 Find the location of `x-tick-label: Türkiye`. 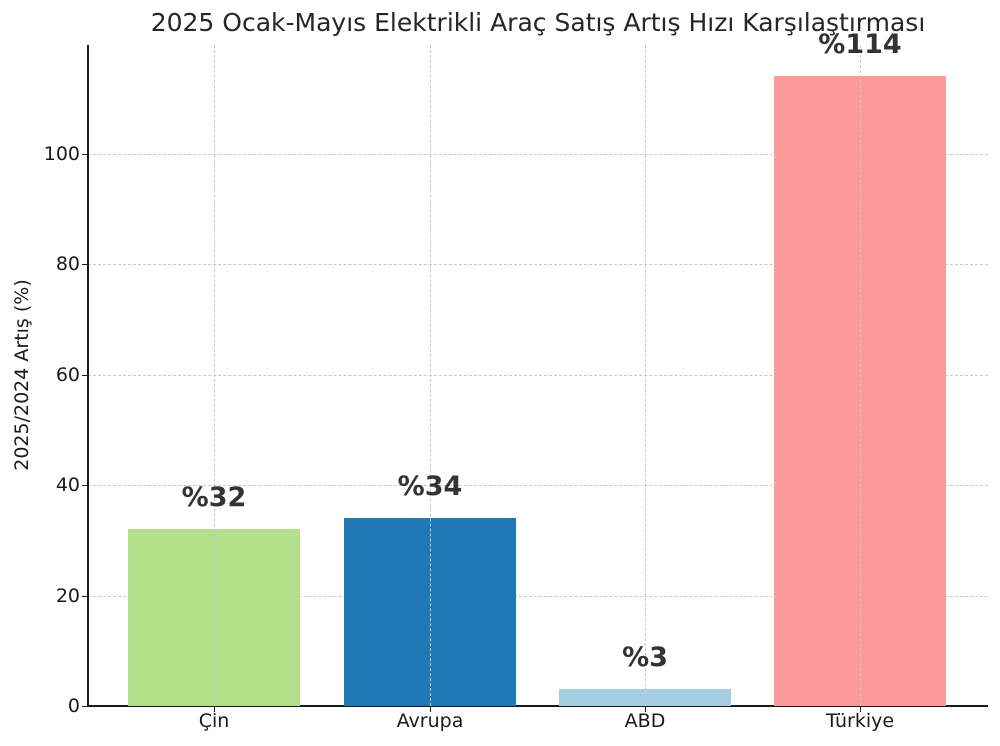

x-tick-label: Türkiye is located at coordinates (860, 721).